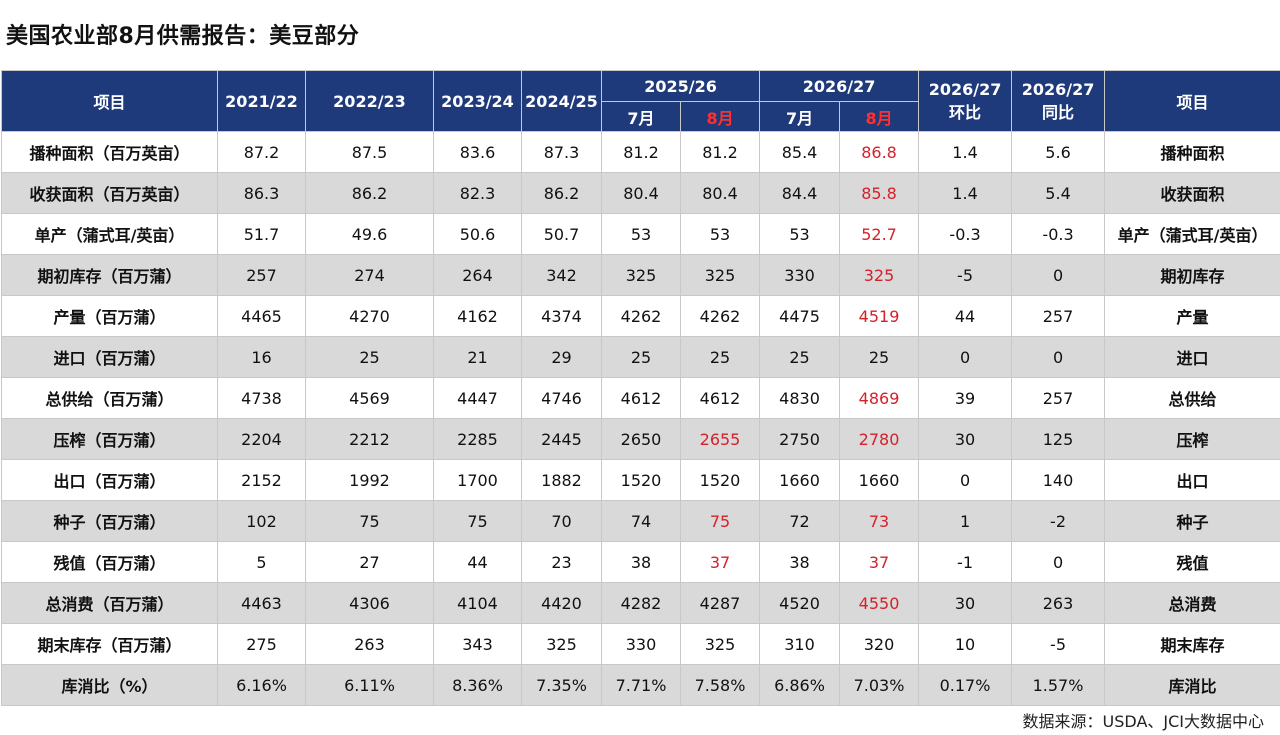 The height and width of the screenshot is (735, 1280). I want to click on table-cell: 7.03%, so click(879, 685).